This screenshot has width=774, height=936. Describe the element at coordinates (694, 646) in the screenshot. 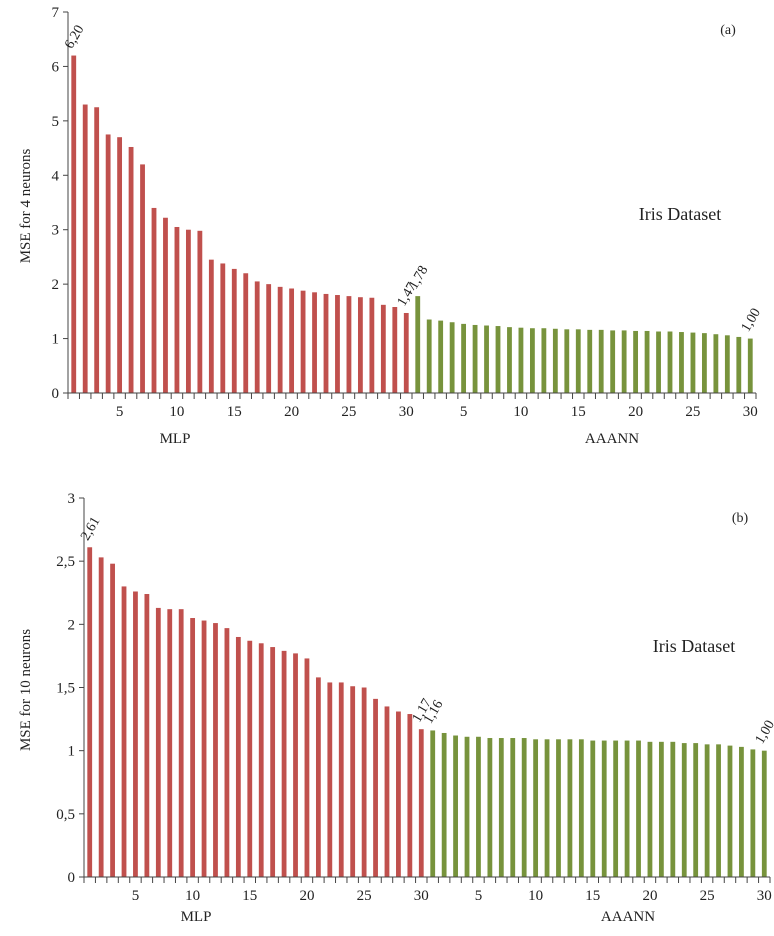

I see `dataset-annotation: Iris Dataset` at that location.